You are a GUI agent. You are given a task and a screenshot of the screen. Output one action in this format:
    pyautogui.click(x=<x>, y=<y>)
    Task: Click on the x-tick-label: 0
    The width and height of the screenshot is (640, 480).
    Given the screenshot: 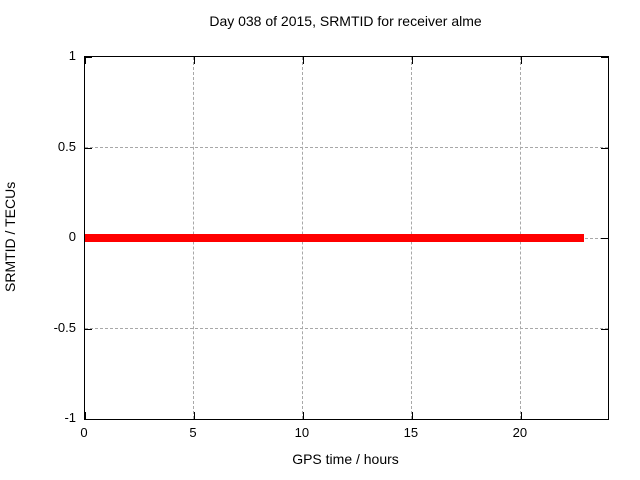 What is the action you would take?
    pyautogui.click(x=84, y=432)
    